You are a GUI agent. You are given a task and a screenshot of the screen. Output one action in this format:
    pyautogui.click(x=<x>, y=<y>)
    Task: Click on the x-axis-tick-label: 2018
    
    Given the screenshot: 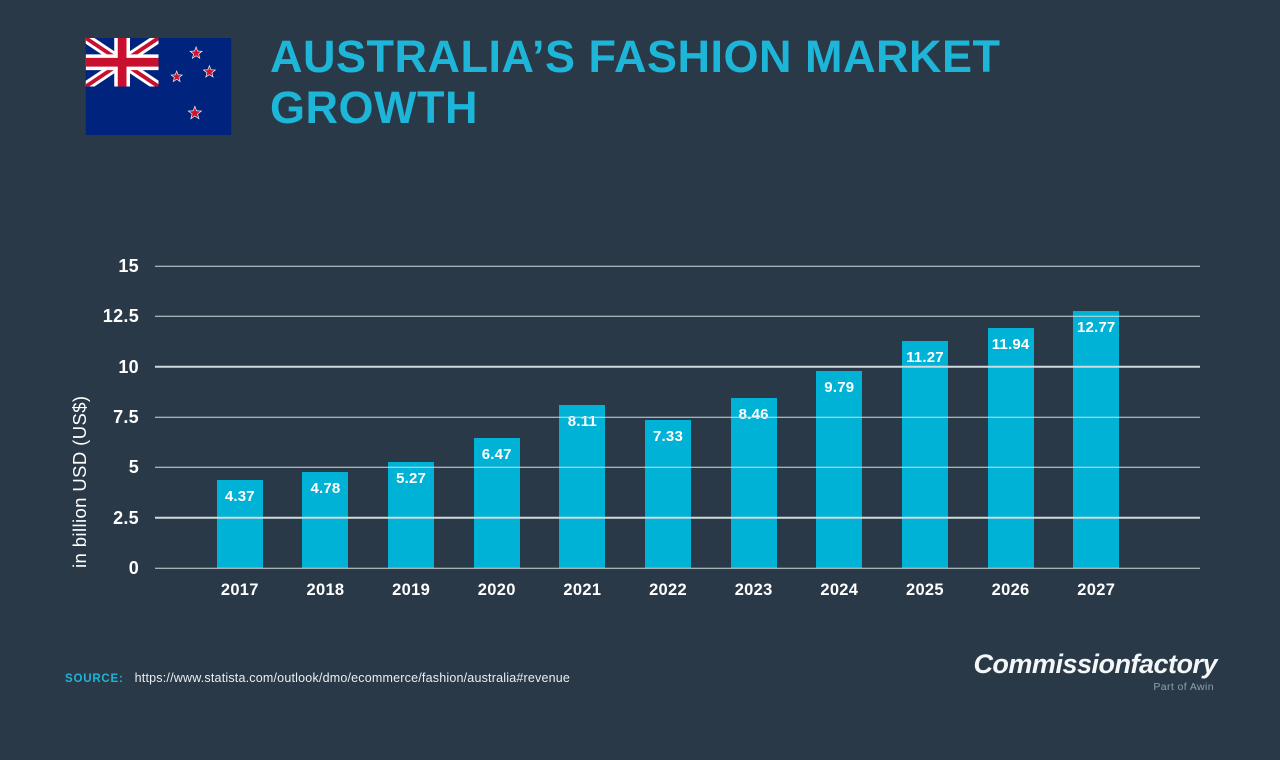 What is the action you would take?
    pyautogui.click(x=325, y=590)
    